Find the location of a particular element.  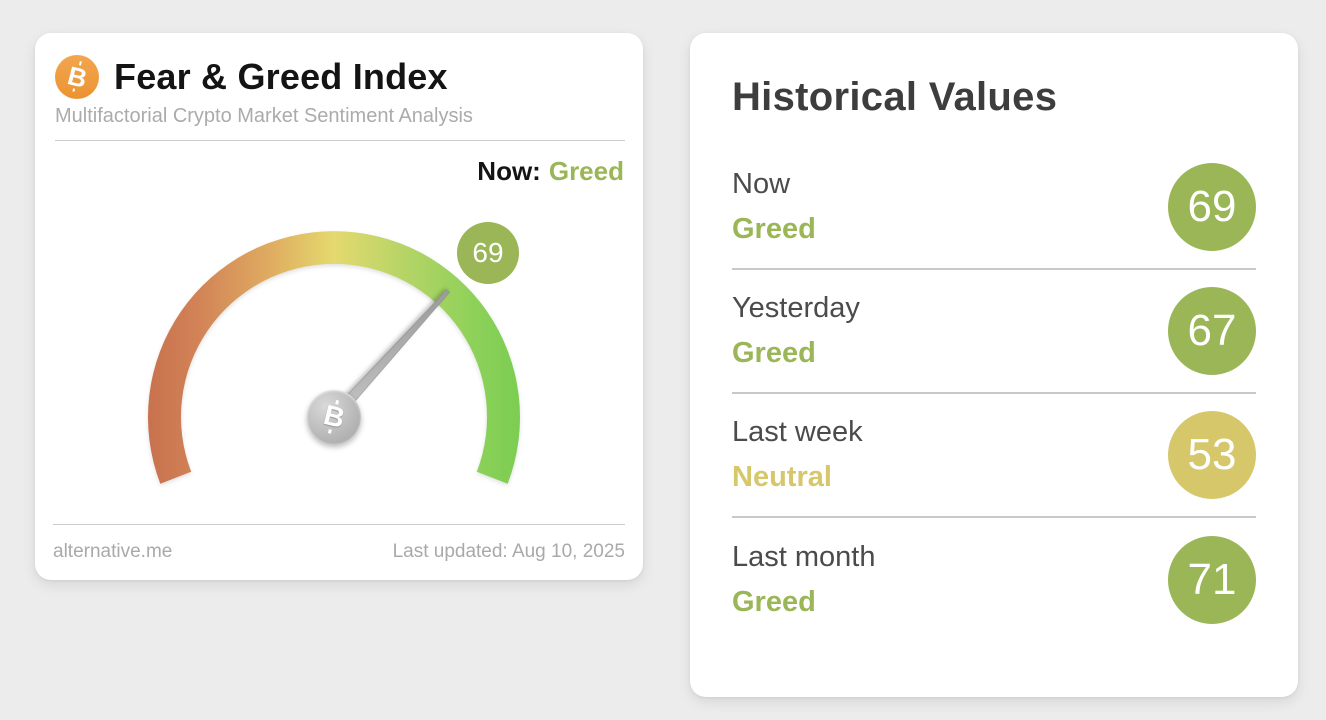

history-row-now: Now Greed 69 is located at coordinates (994, 208).